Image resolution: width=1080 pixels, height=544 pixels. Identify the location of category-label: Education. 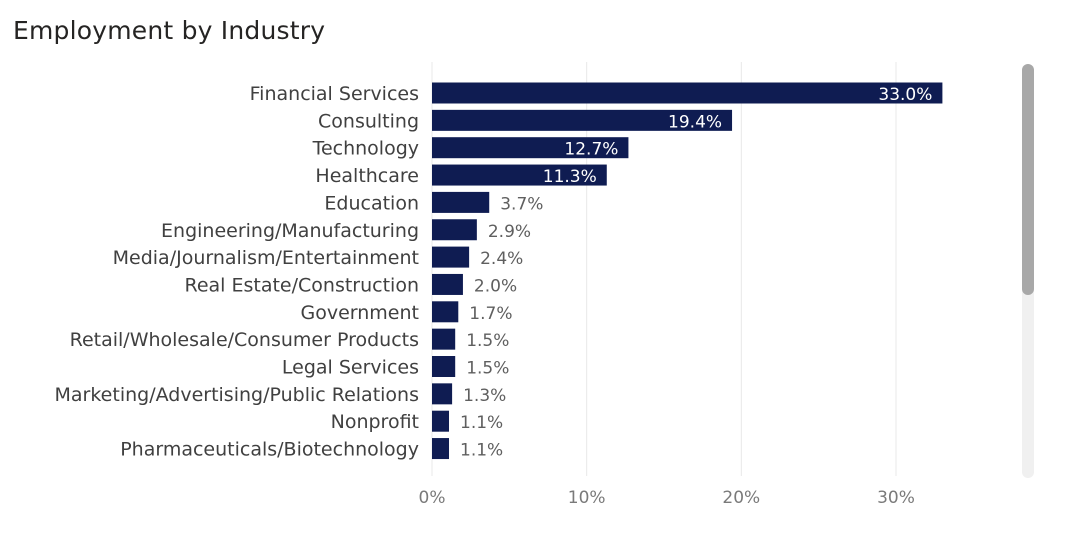
(371, 203).